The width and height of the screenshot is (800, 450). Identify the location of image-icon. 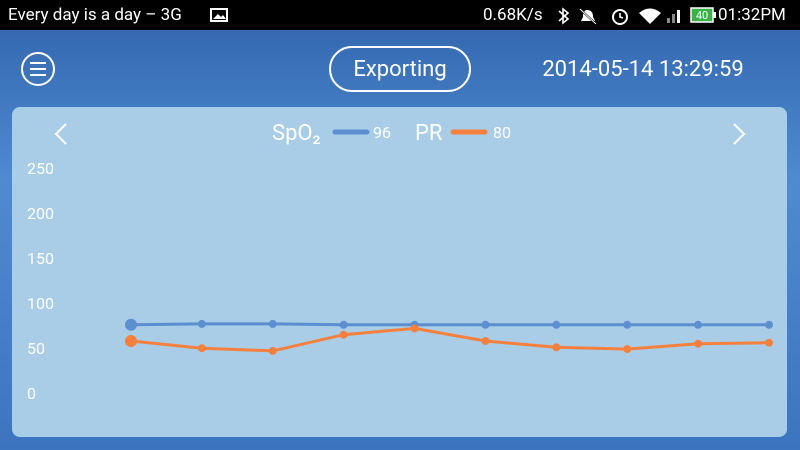
(219, 15).